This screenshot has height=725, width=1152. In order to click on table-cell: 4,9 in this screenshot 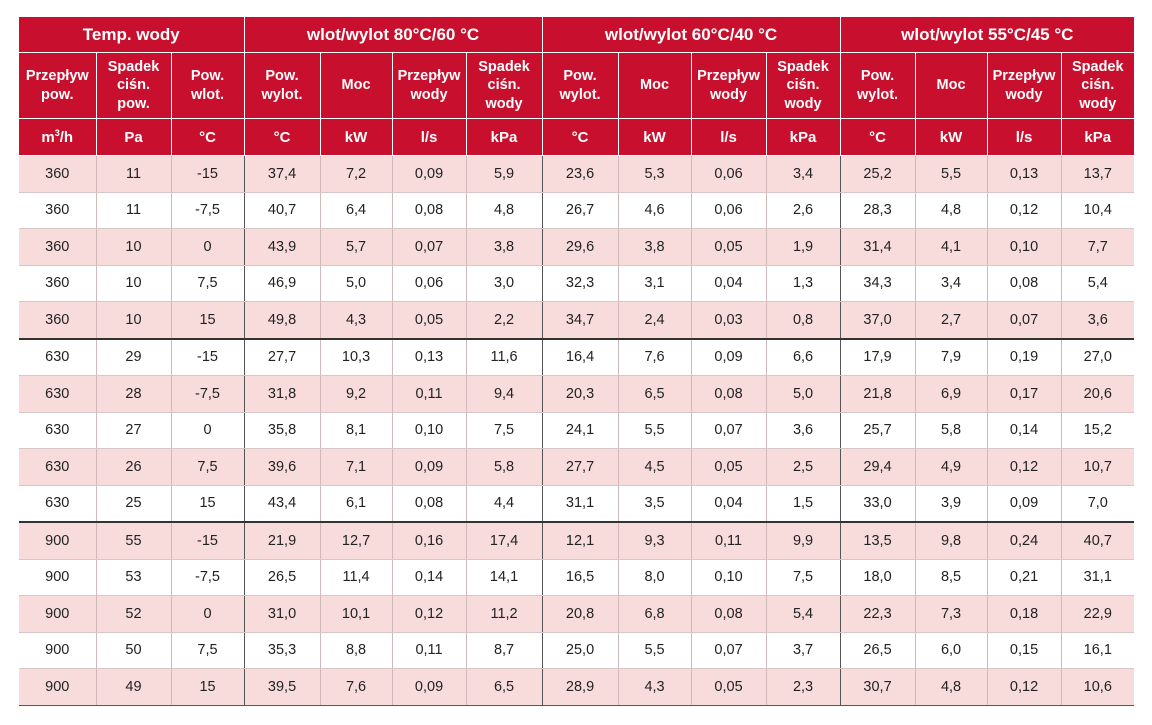, I will do `click(951, 467)`.